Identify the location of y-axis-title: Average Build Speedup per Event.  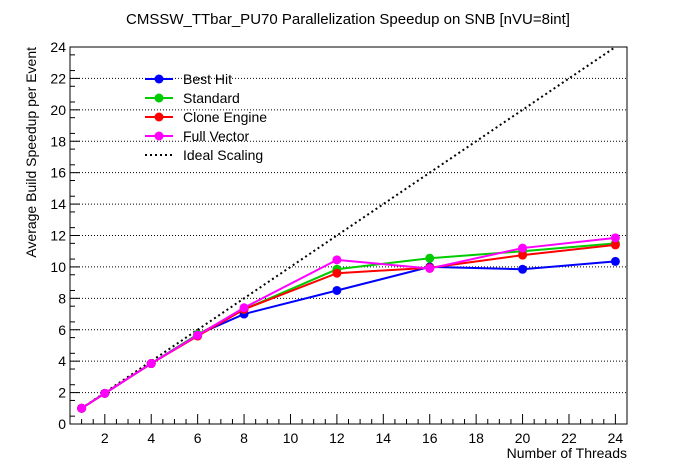
(31, 152).